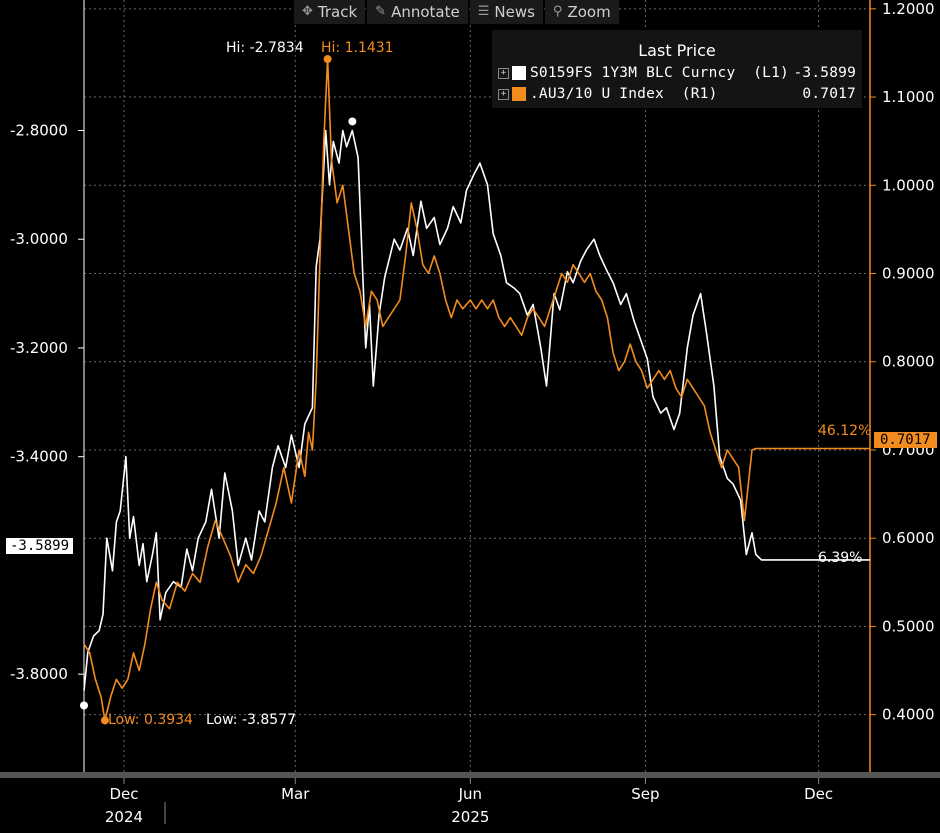  Describe the element at coordinates (908, 715) in the screenshot. I see `right-tick-label: 0.4000` at that location.